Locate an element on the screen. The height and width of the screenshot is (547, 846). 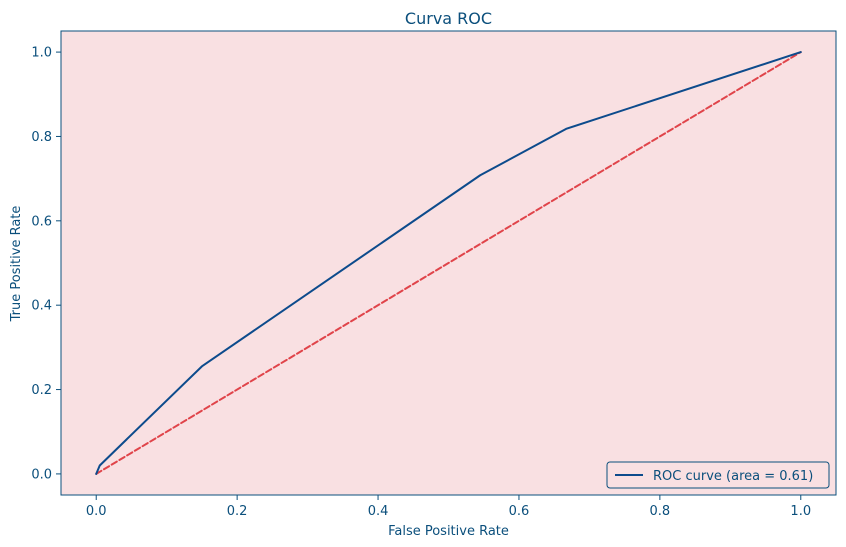
x-tick-label: 0.8 is located at coordinates (660, 511).